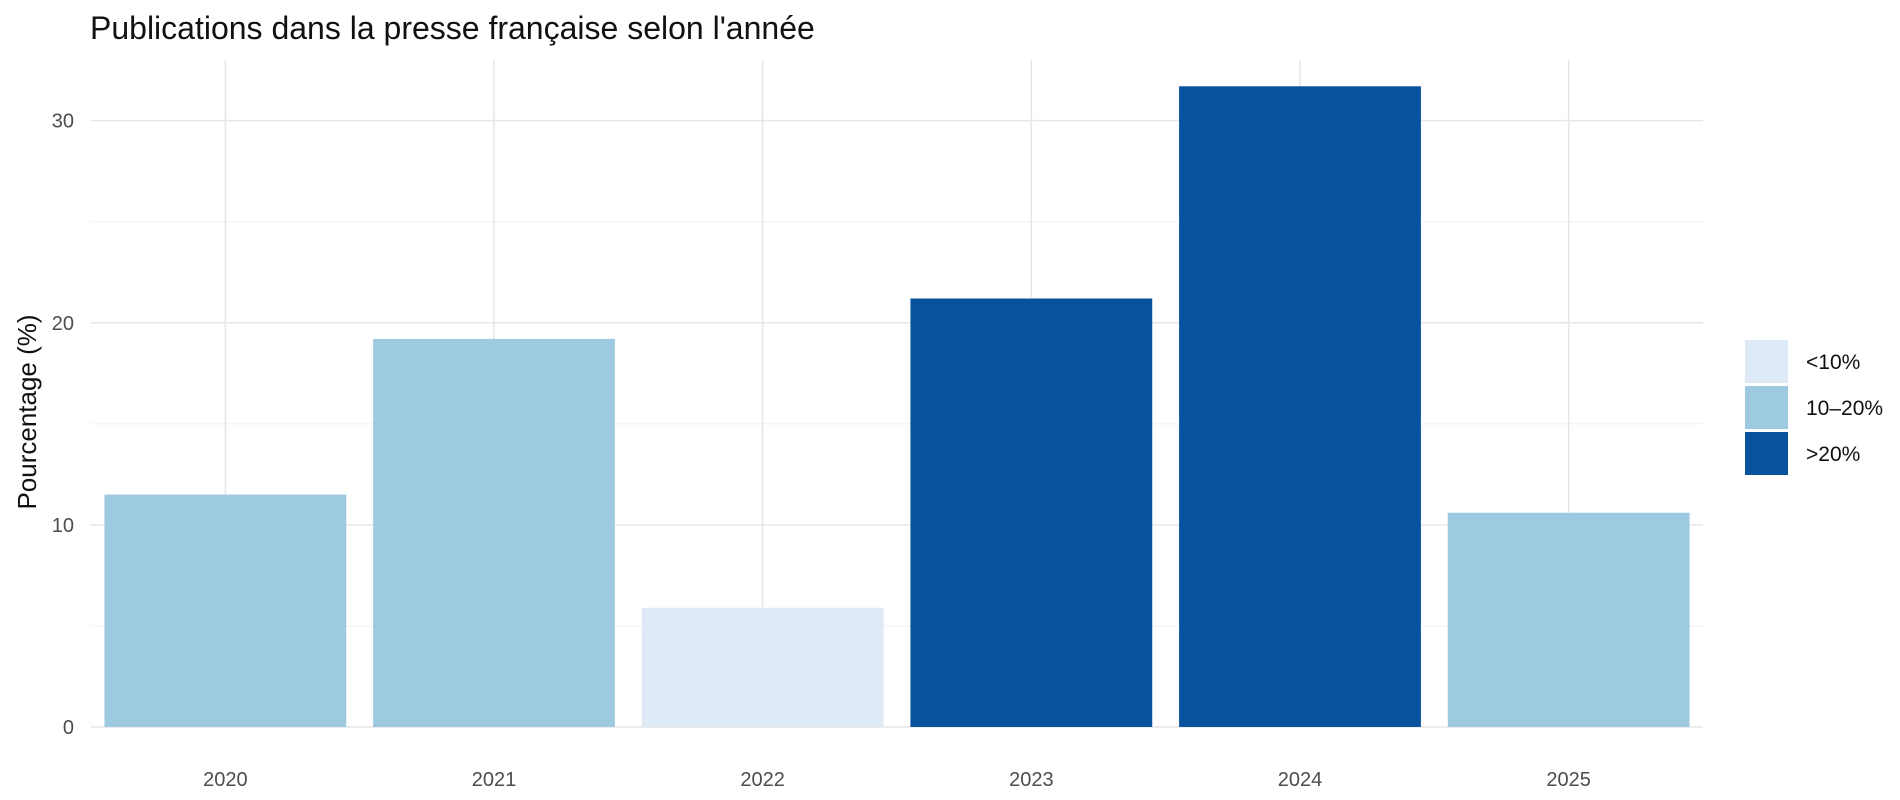 The image size is (1900, 800). What do you see at coordinates (1031, 512) in the screenshot?
I see `bar-2023` at bounding box center [1031, 512].